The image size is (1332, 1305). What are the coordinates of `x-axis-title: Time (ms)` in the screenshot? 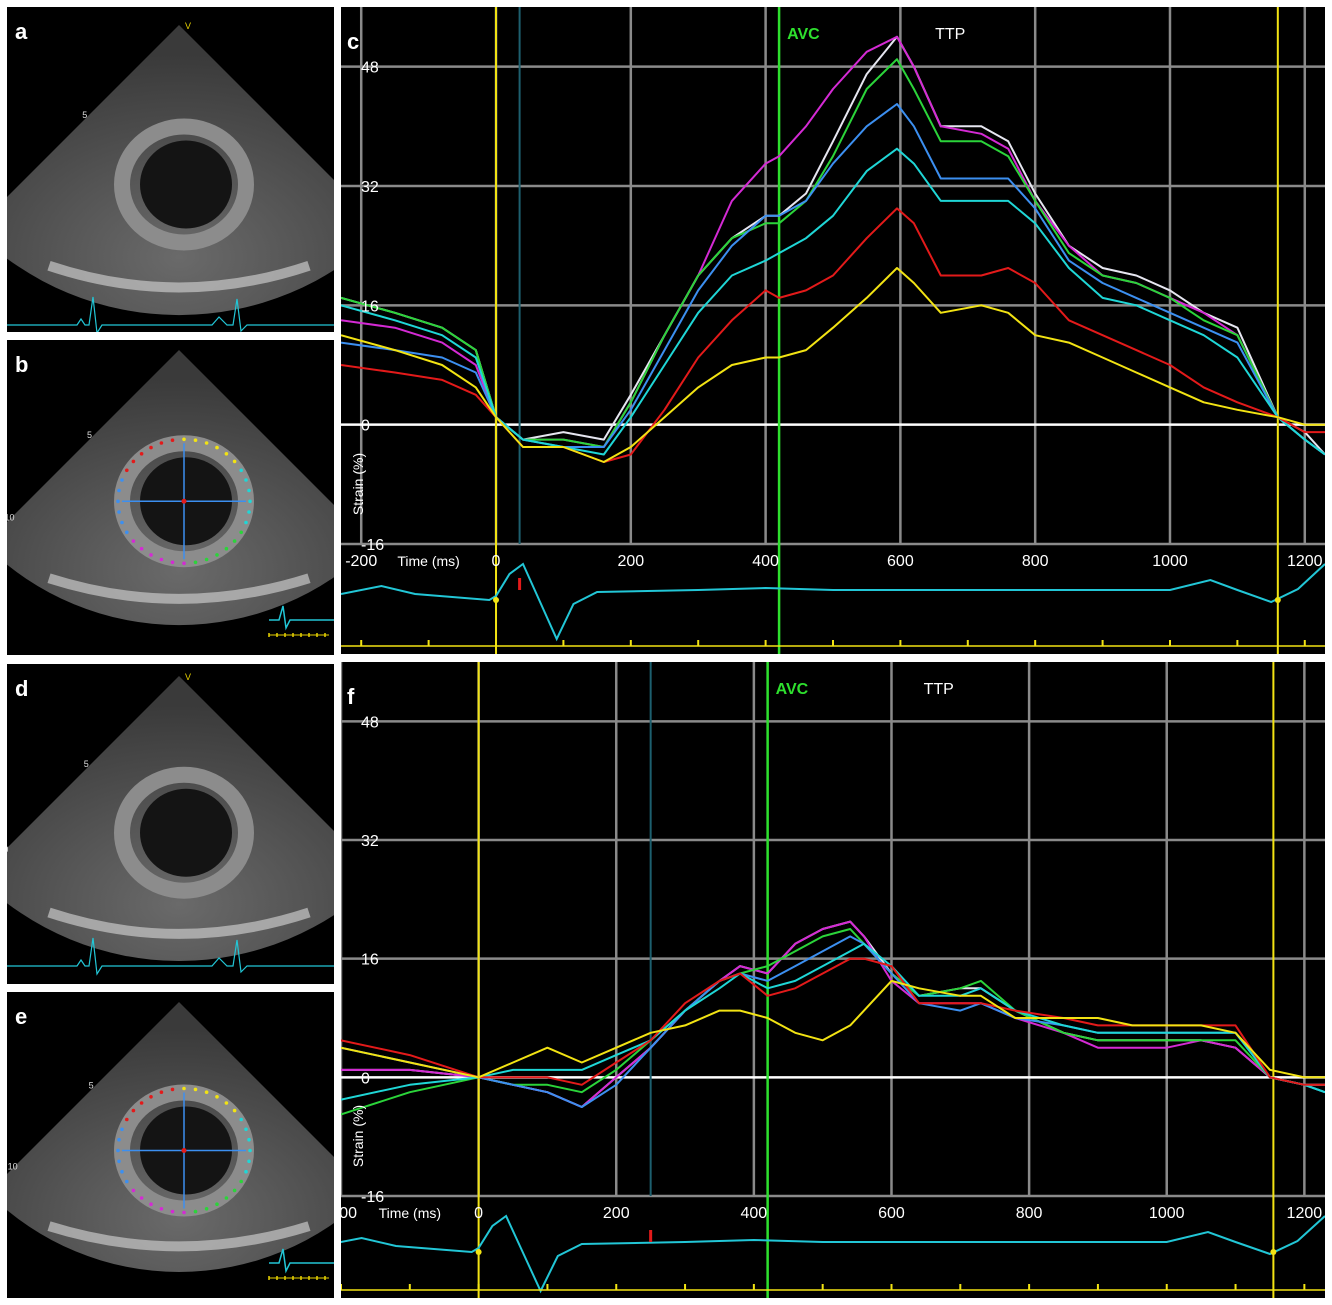 It's located at (410, 1213).